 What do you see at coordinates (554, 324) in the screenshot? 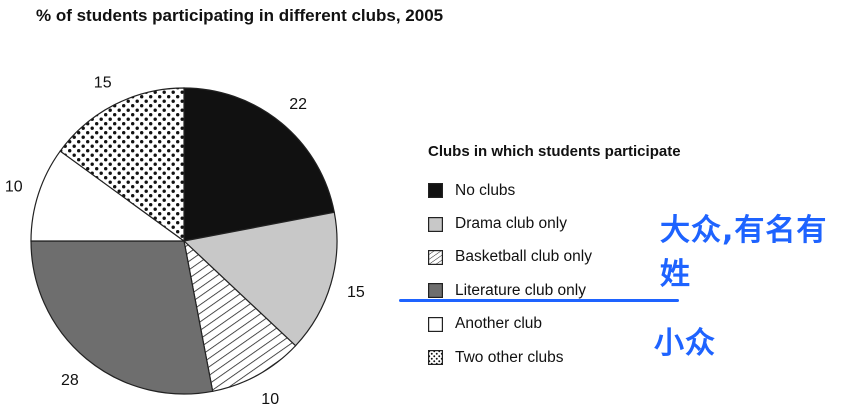
I see `legend-item-another-club: Another club` at bounding box center [554, 324].